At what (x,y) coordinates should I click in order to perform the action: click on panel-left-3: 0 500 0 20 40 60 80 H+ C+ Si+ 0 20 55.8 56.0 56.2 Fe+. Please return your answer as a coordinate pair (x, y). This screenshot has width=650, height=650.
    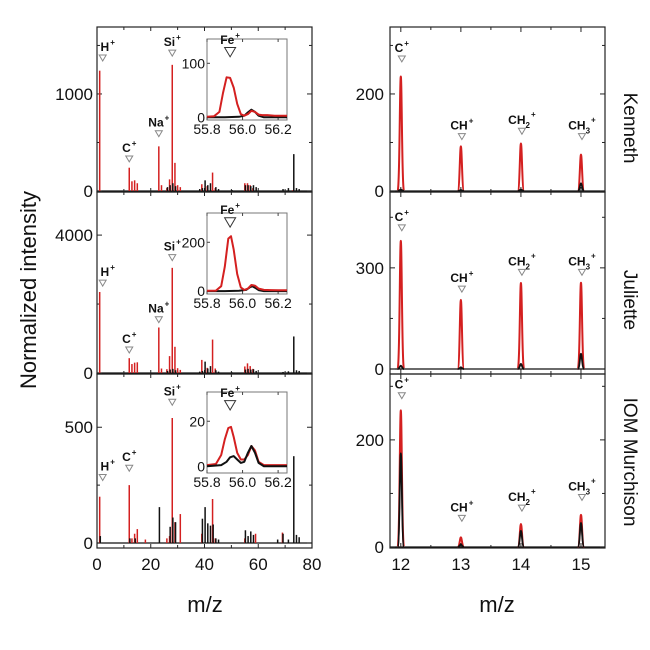
    Looking at the image, I should click on (193, 473).